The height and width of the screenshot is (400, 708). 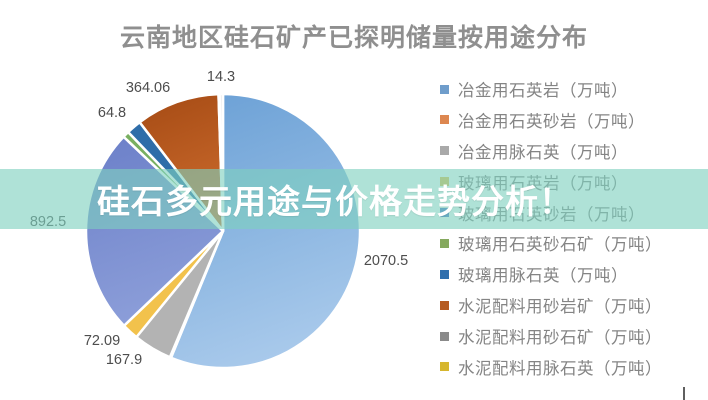 I want to click on legend-item: 水泥配料用砂岩矿（万吨）, so click(x=571, y=306).